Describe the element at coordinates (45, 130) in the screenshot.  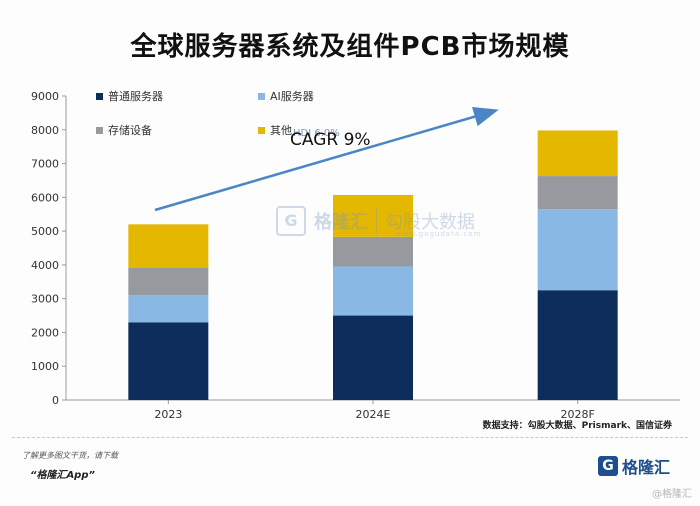
I see `y-tick-label: 8000` at that location.